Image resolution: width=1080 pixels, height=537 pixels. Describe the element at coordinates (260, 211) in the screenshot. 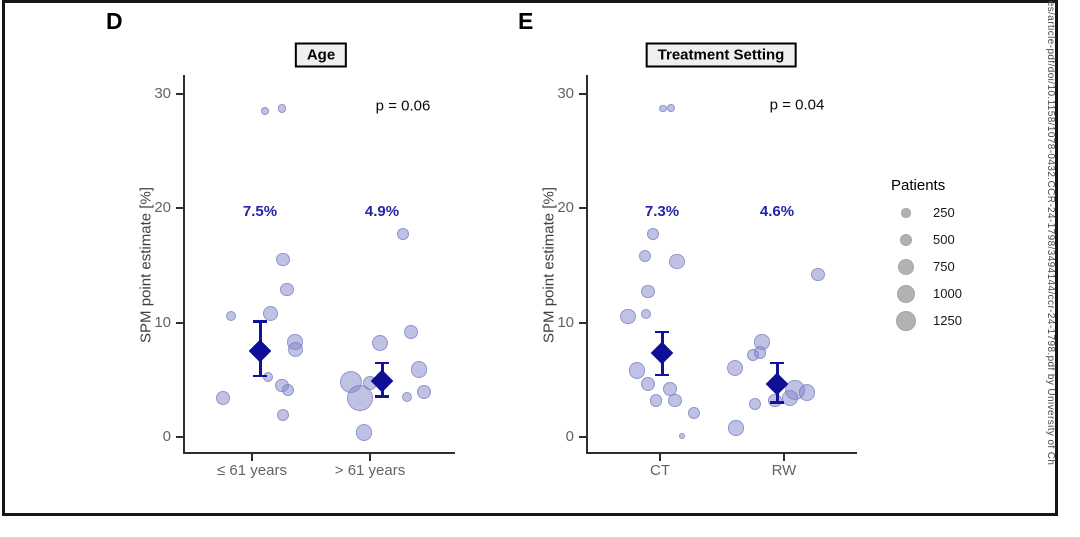

I see `group-mean-label: 7.5%` at that location.